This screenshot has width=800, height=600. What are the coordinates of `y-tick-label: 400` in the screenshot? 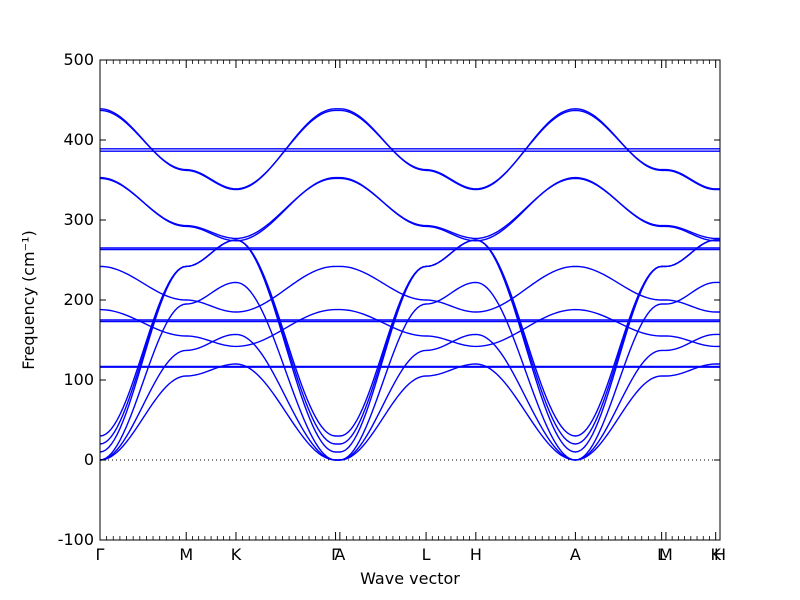 It's located at (78, 139).